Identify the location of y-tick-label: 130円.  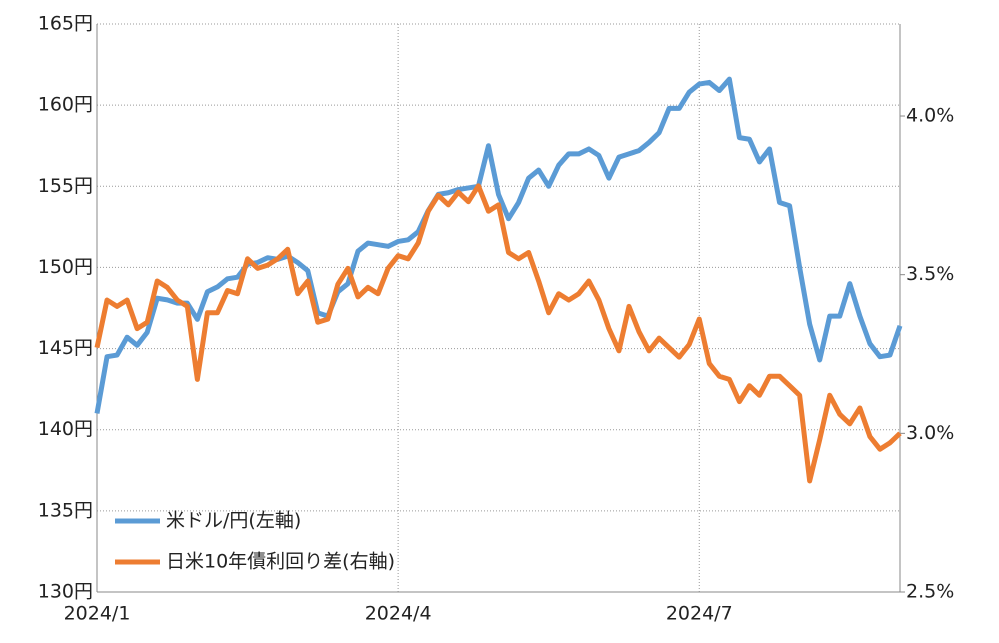
(65, 592).